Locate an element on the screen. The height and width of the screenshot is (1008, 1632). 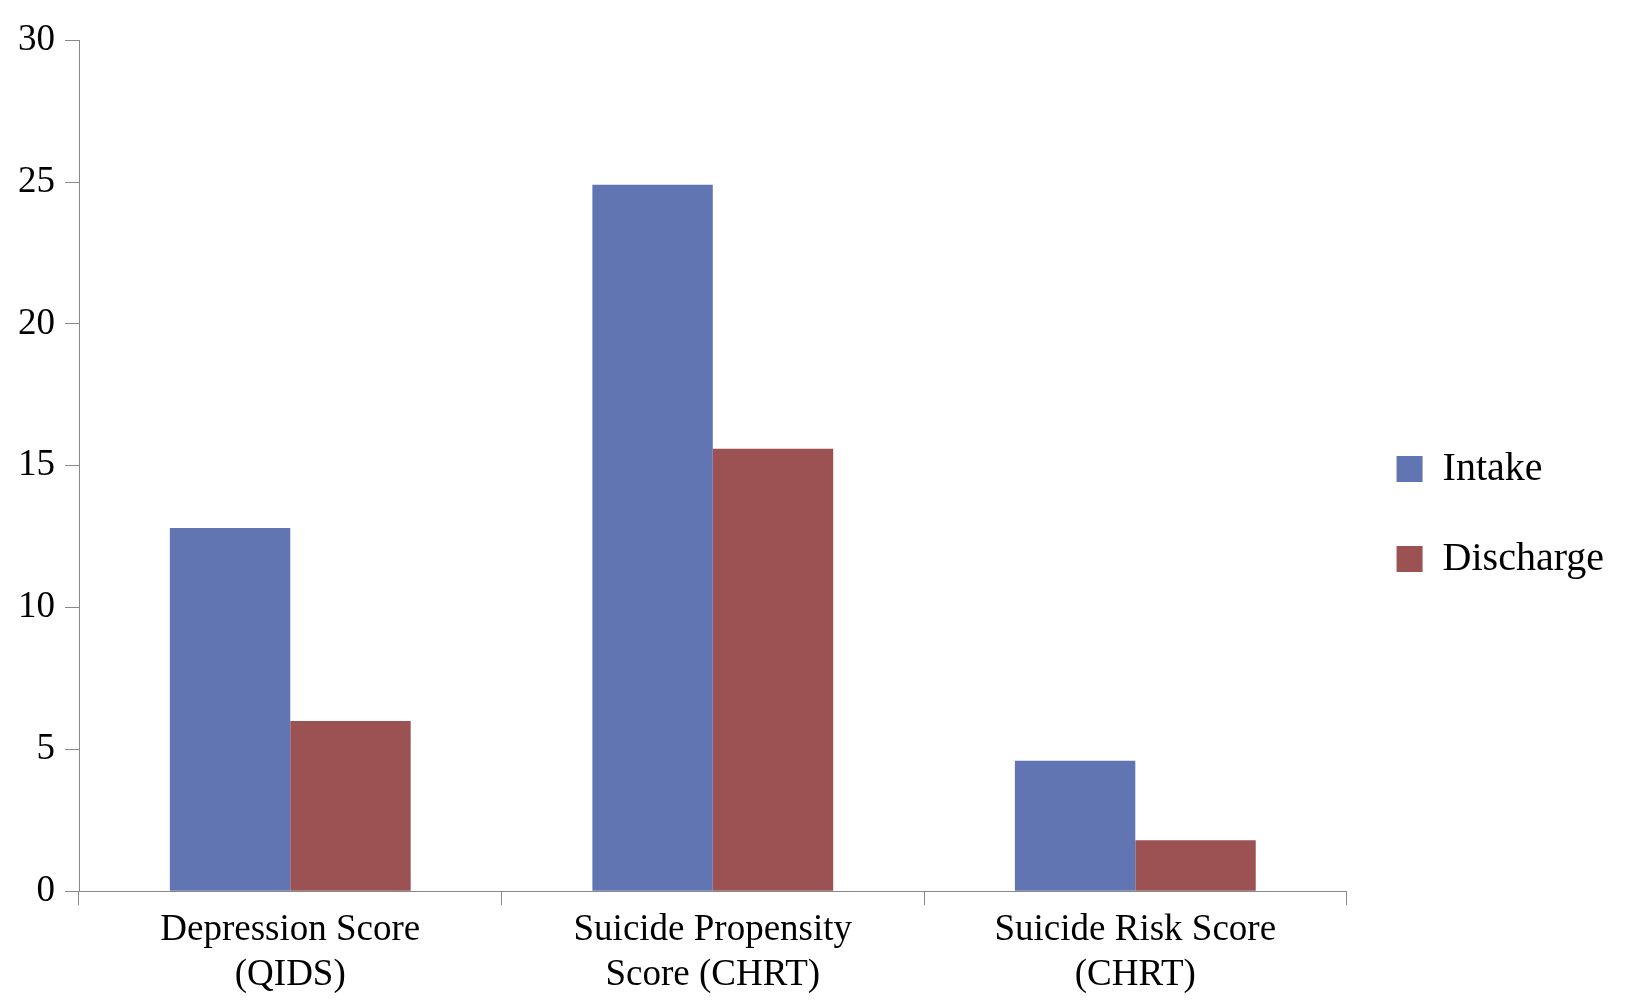
y-tick-label: 10 is located at coordinates (36, 605).